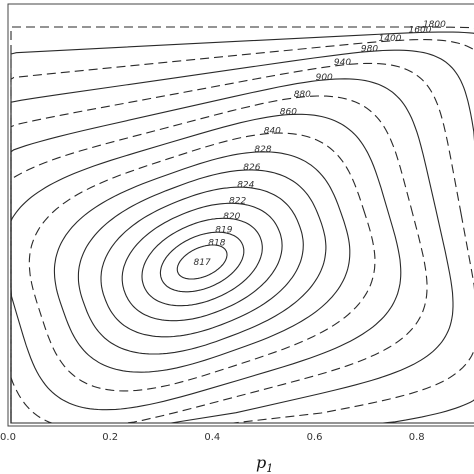 The image size is (474, 474). What do you see at coordinates (223, 231) in the screenshot?
I see `contour-label: 819` at bounding box center [223, 231].